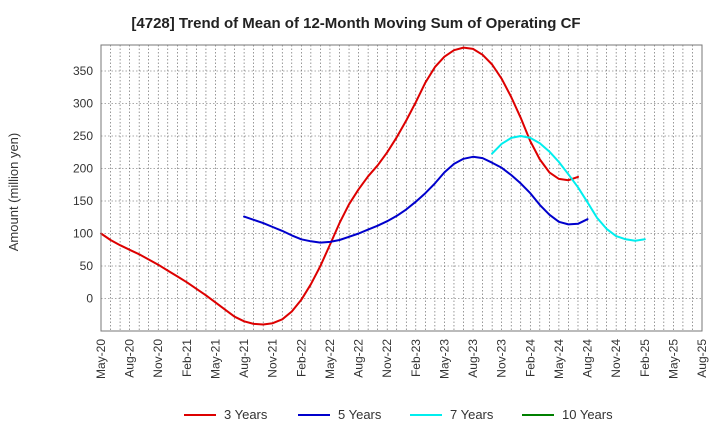 This screenshot has height=440, width=720. I want to click on x-tick-label: May-20, so click(101, 359).